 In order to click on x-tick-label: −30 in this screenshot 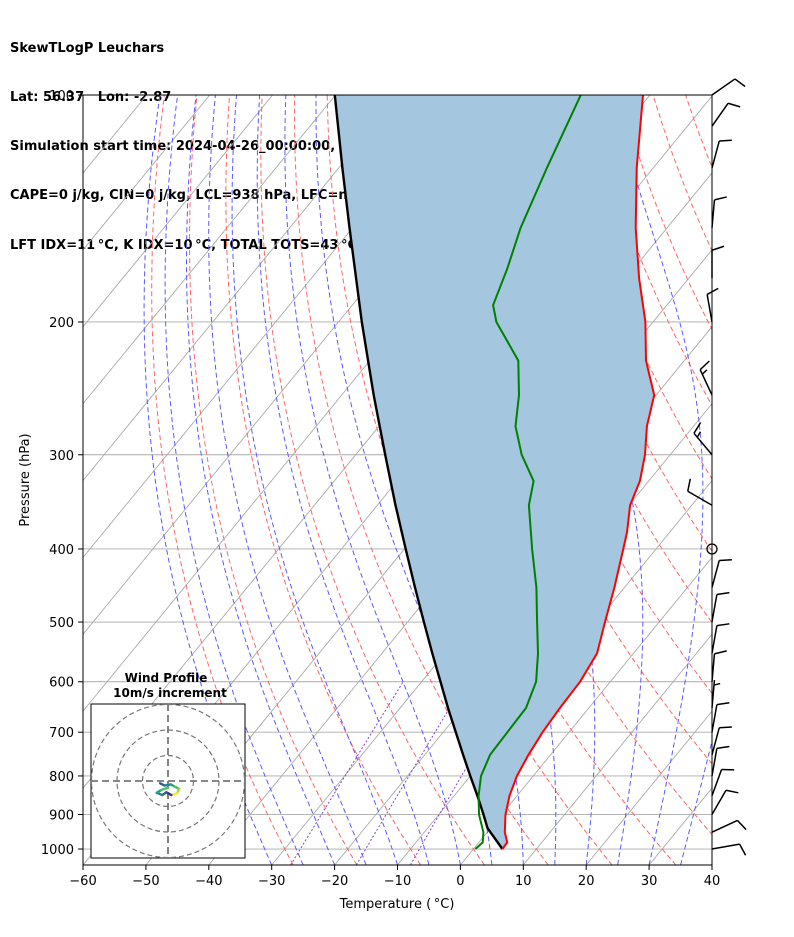, I will do `click(271, 881)`.